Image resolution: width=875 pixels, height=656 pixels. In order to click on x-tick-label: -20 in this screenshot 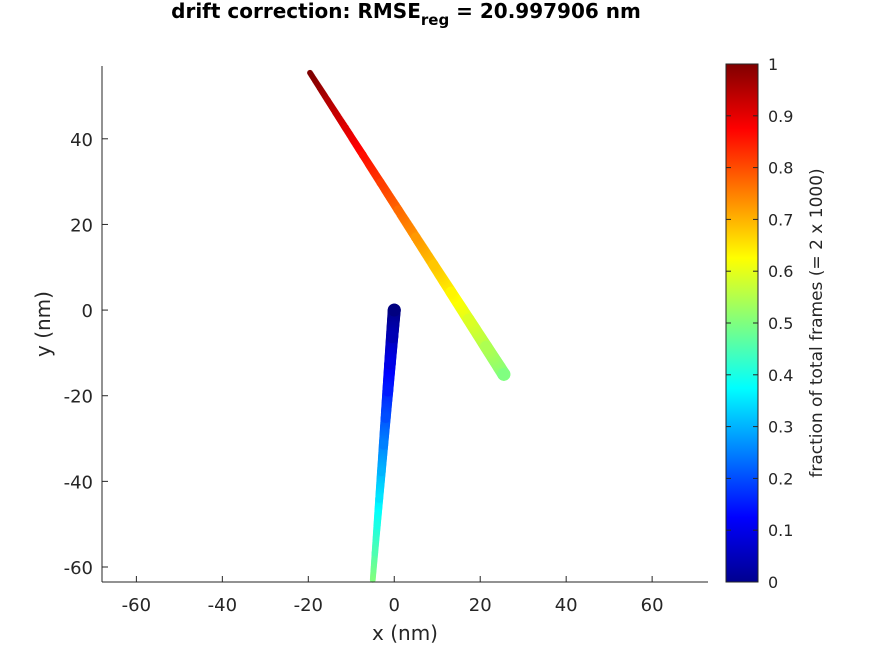, I will do `click(308, 605)`.